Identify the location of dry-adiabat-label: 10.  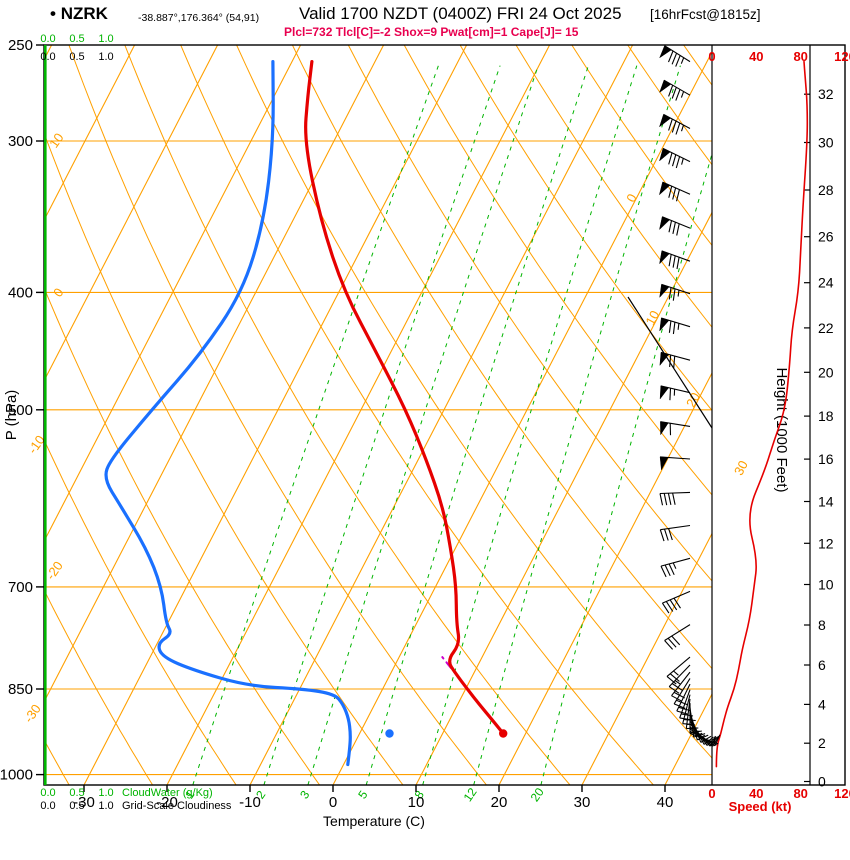
(56, 140).